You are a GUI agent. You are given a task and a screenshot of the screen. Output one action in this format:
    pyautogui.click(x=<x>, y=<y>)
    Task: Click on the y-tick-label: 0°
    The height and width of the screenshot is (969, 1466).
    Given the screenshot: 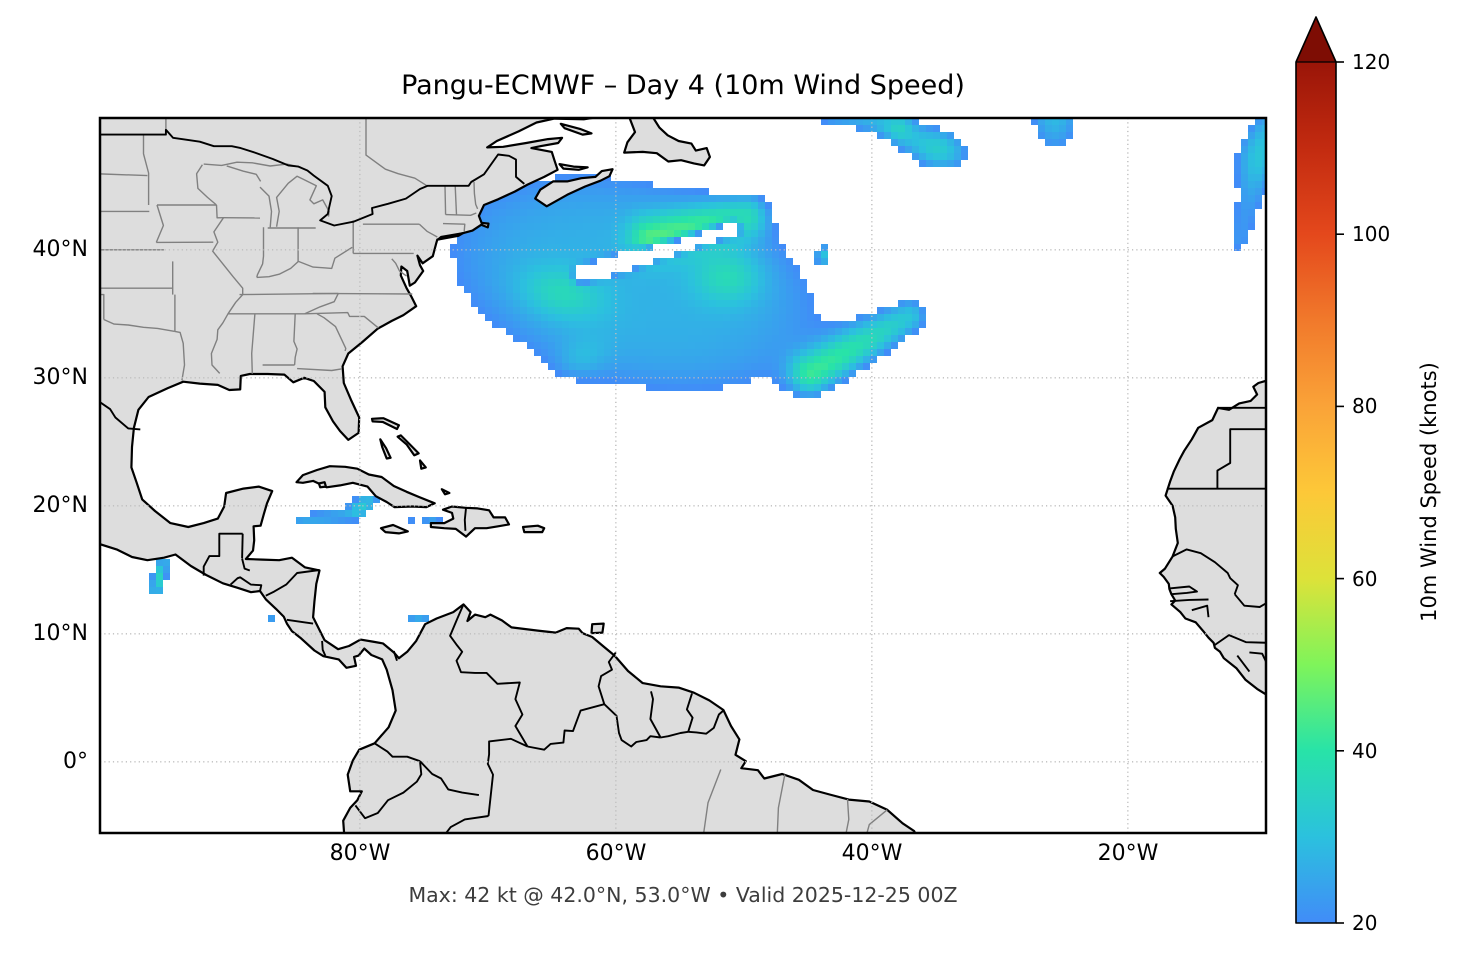 What is the action you would take?
    pyautogui.click(x=75, y=761)
    